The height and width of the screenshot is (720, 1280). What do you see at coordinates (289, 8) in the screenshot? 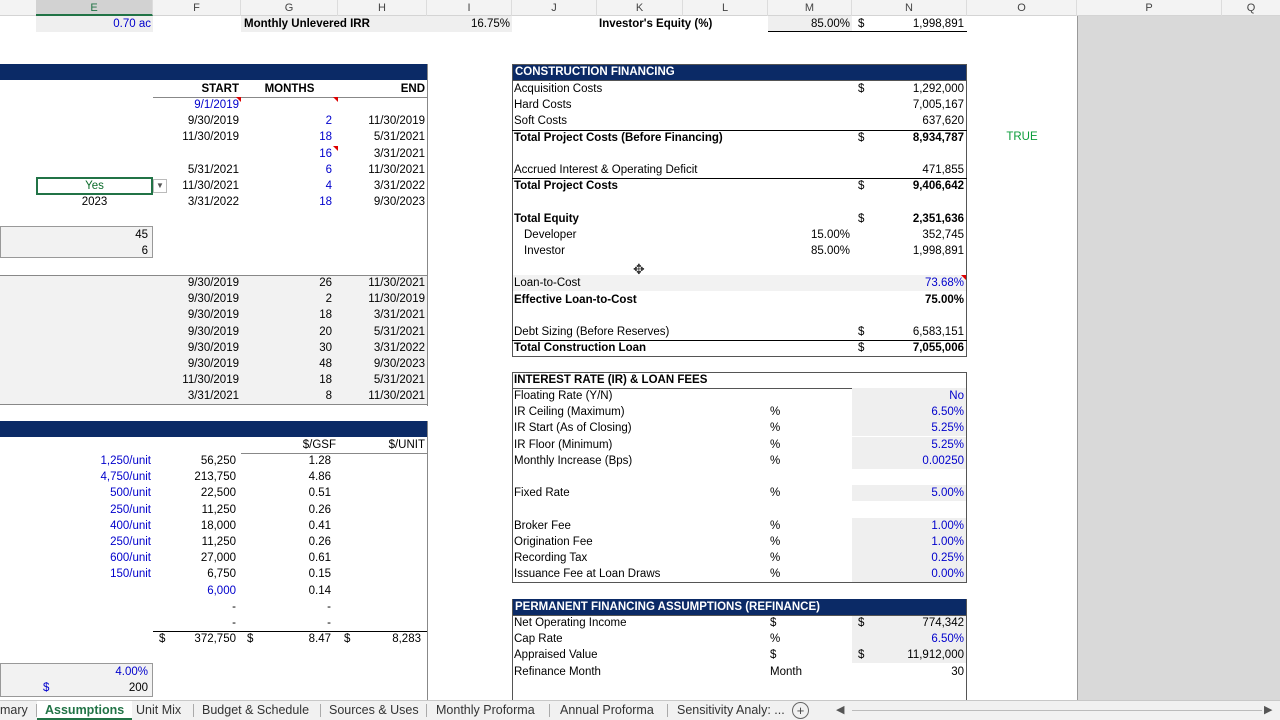
I see `column-header-g: G` at bounding box center [289, 8].